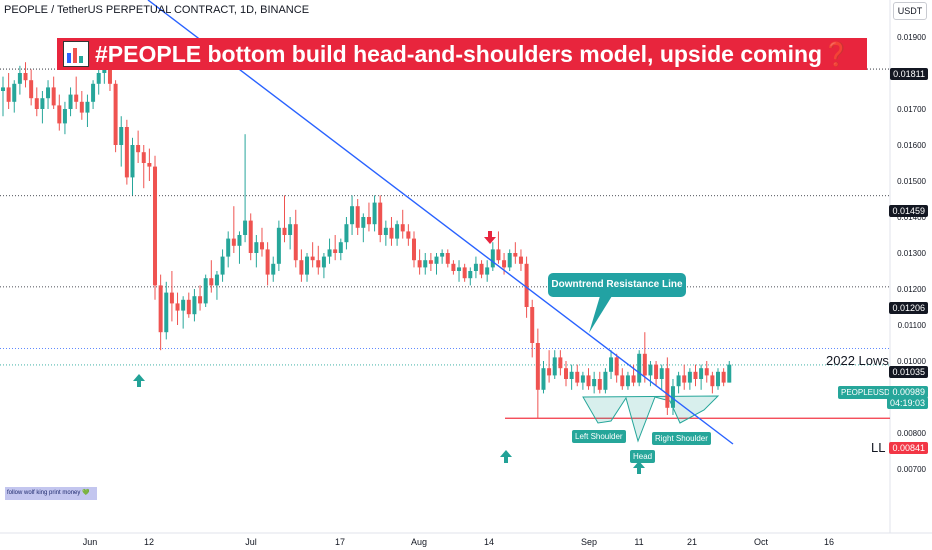  I want to click on y-tick-label: 0.01200, so click(911, 289).